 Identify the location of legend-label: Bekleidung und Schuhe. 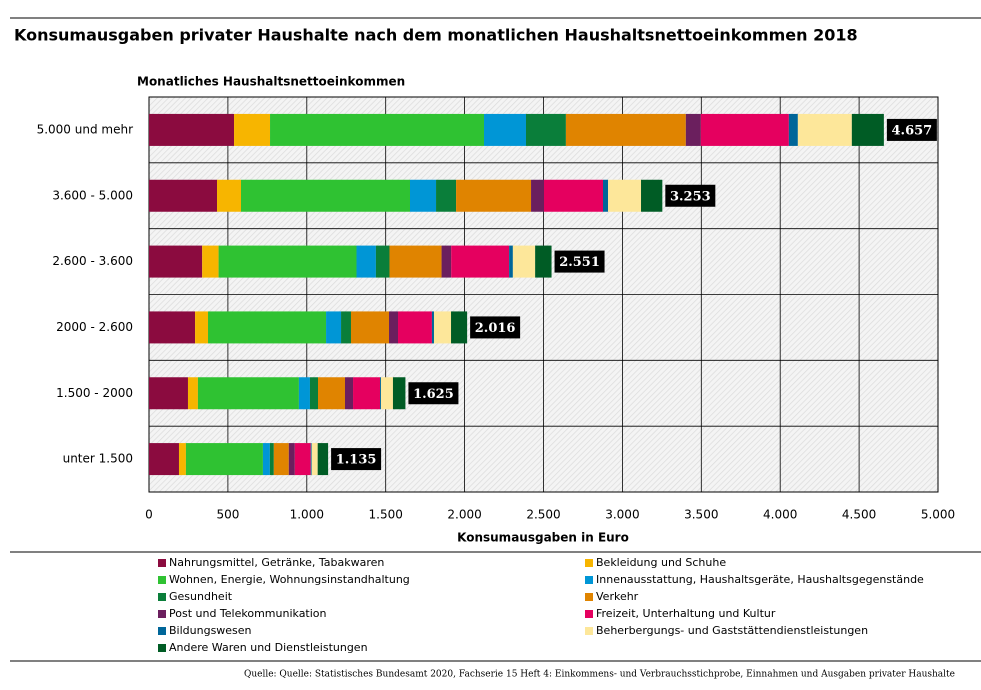
(661, 562).